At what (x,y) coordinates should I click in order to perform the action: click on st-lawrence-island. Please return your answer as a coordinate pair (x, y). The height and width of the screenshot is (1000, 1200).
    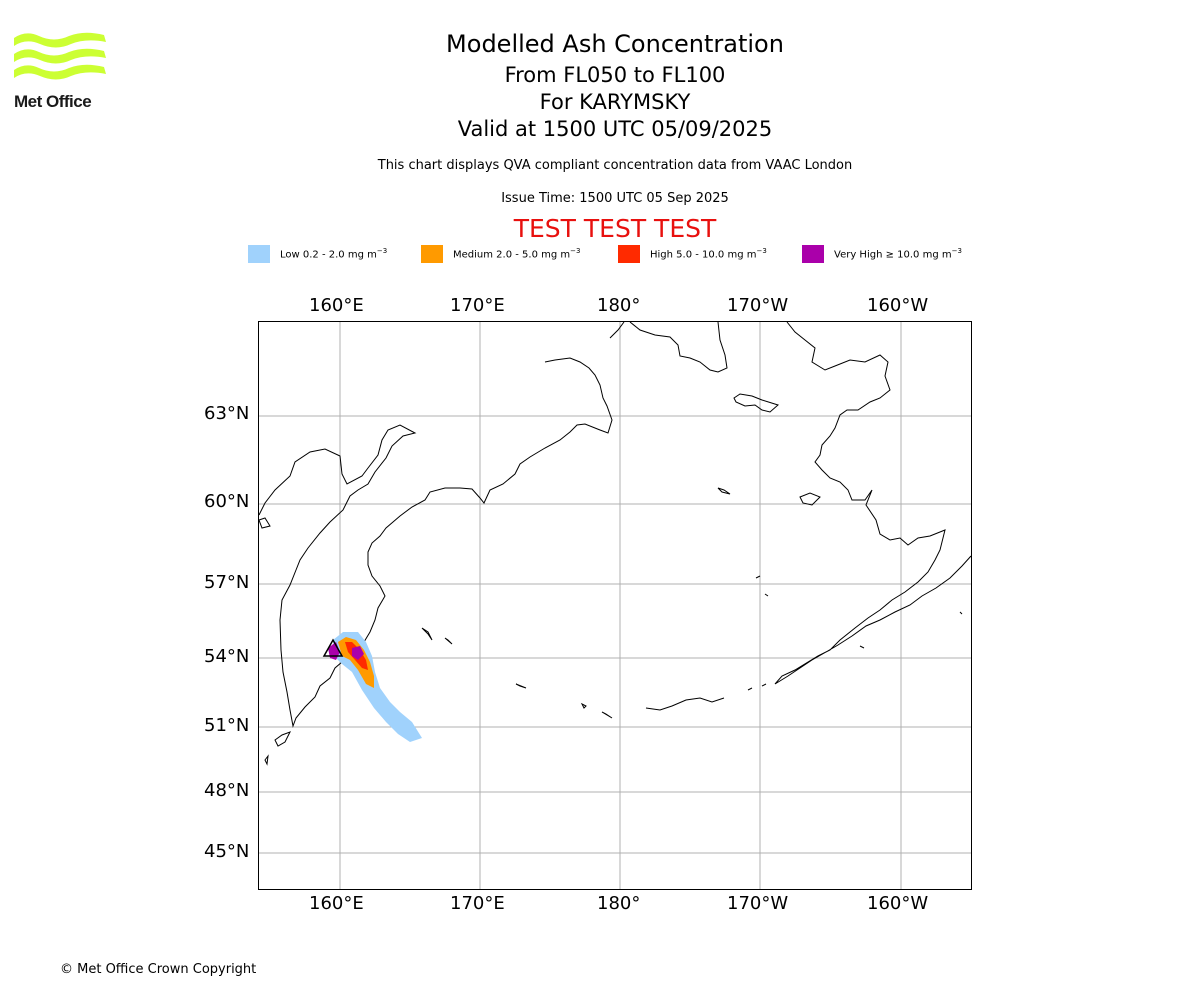
    Looking at the image, I should click on (756, 403).